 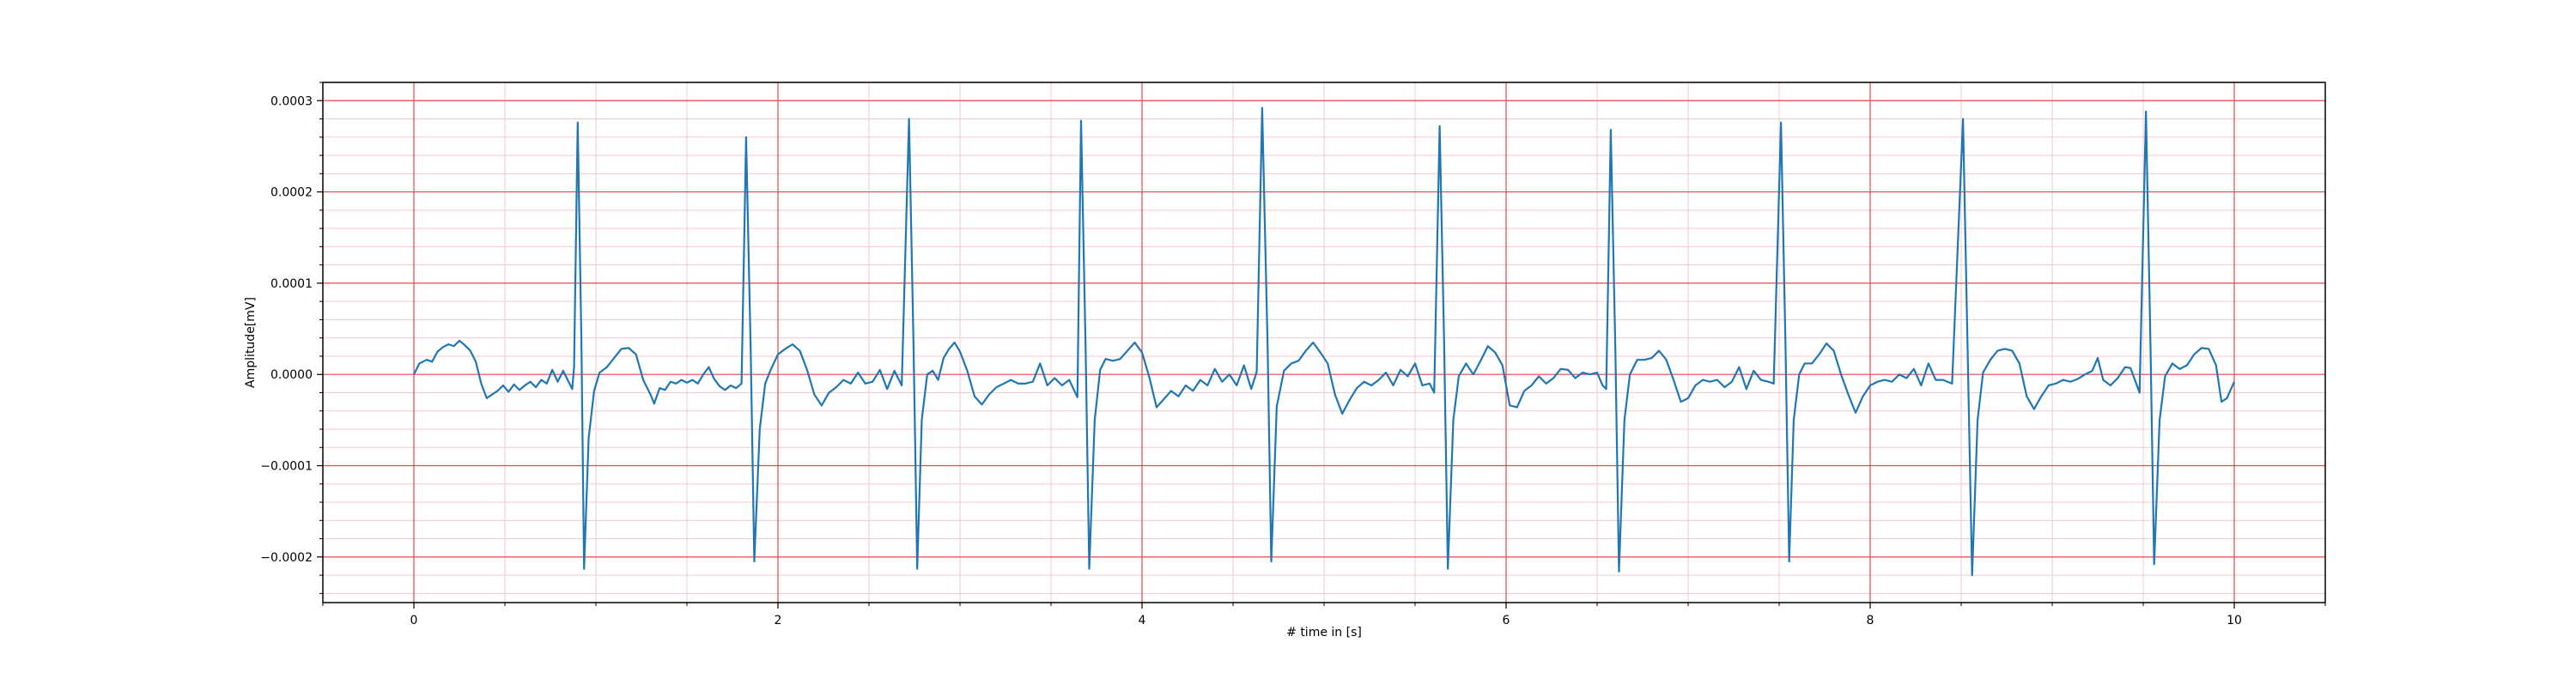 What do you see at coordinates (291, 375) in the screenshot?
I see `y-tick-label: 0.0000` at bounding box center [291, 375].